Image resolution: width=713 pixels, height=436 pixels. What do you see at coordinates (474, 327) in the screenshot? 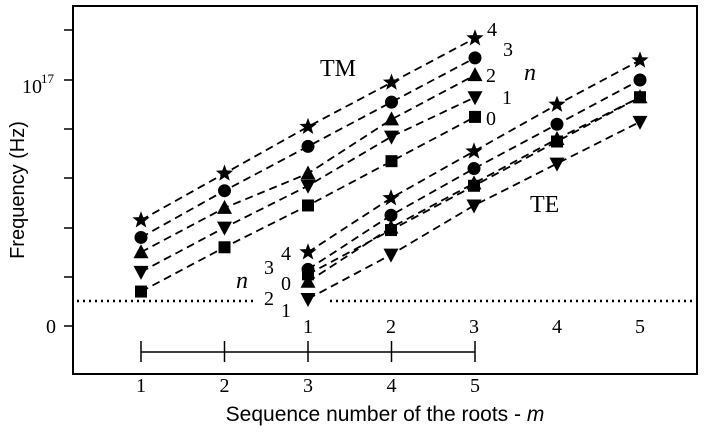
I see `te-x-tick-label: 3` at bounding box center [474, 327].